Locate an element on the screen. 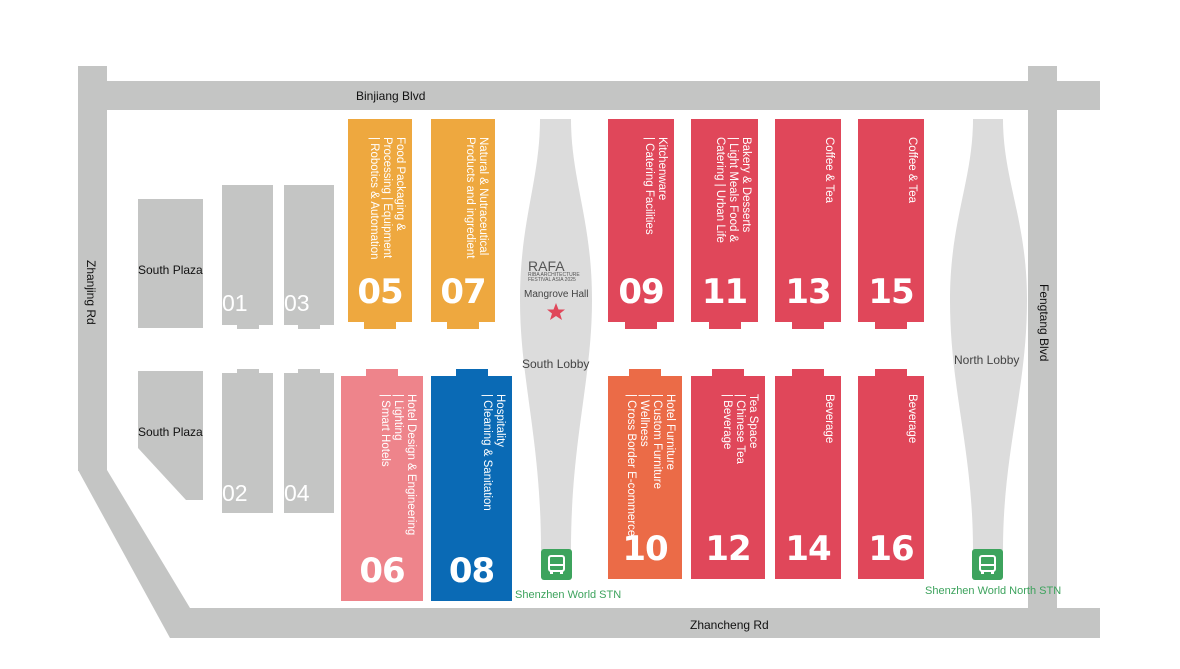  hall-12: Tea Space | Chinese Tea | Beverage 12 is located at coordinates (728, 474).